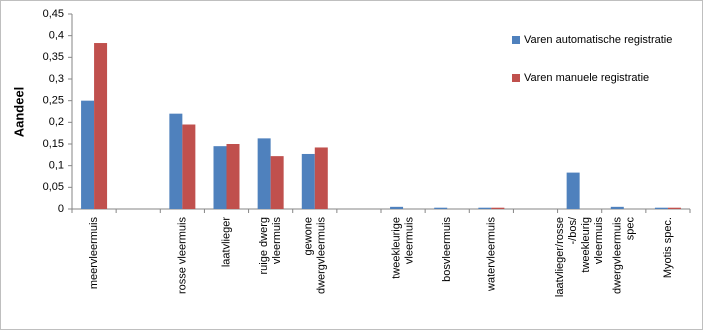 The width and height of the screenshot is (703, 330). Describe the element at coordinates (586, 78) in the screenshot. I see `legend-label: Varen manuele registratie` at that location.